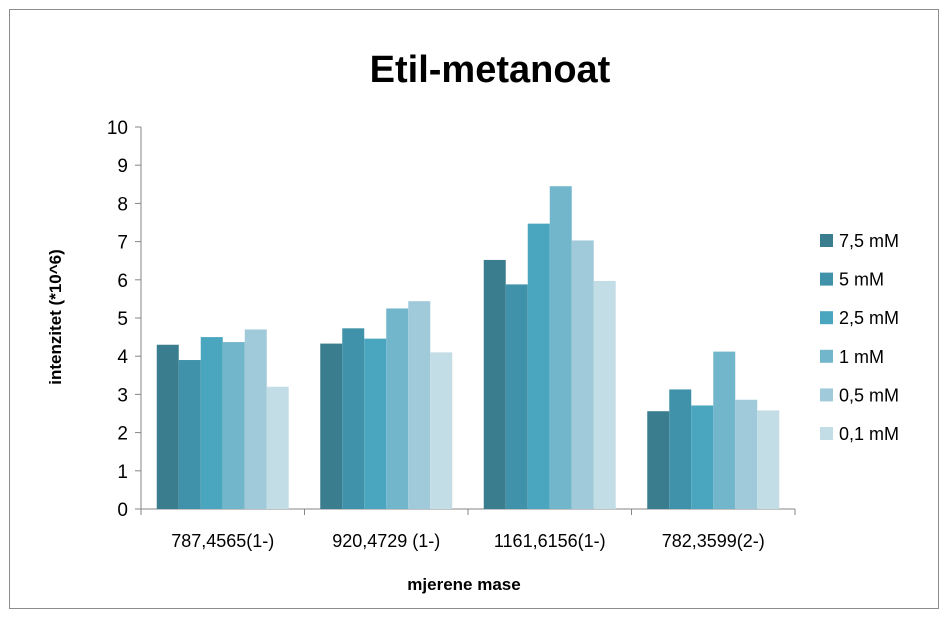 Image resolution: width=948 pixels, height=618 pixels. Describe the element at coordinates (122, 281) in the screenshot. I see `y-tick-label: 6` at that location.